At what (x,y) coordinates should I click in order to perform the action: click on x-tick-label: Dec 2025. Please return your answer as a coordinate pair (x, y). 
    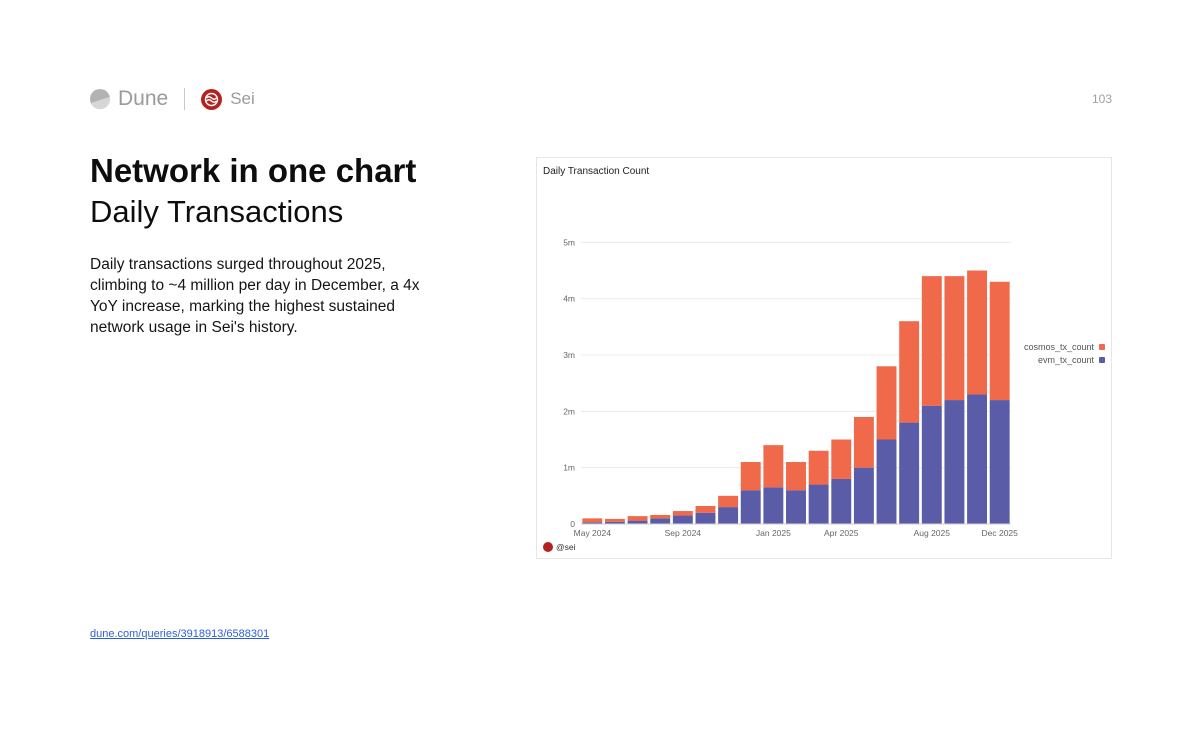
    Looking at the image, I should click on (999, 533).